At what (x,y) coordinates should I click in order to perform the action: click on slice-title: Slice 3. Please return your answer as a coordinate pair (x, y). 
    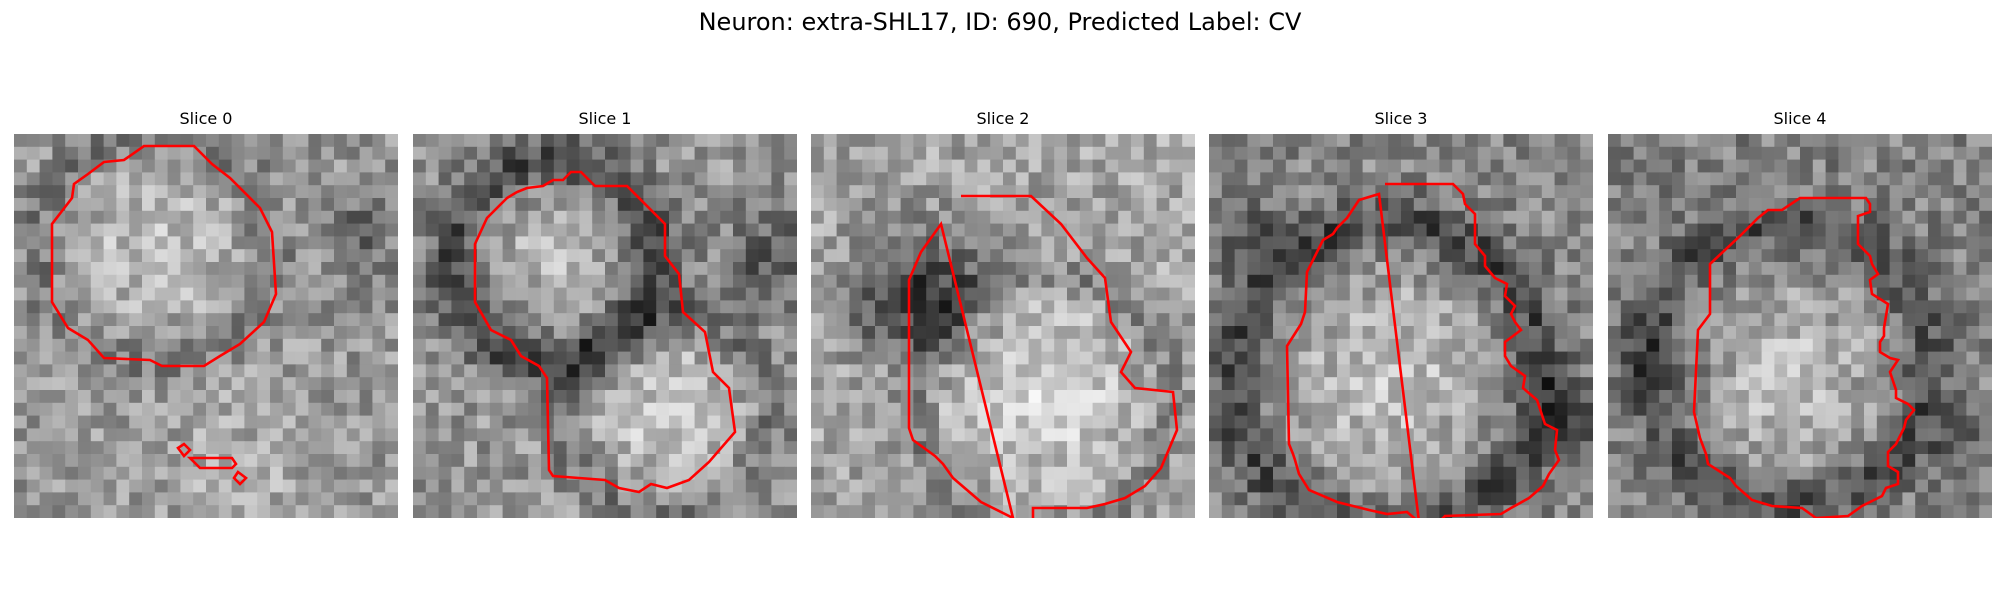
    Looking at the image, I should click on (1401, 119).